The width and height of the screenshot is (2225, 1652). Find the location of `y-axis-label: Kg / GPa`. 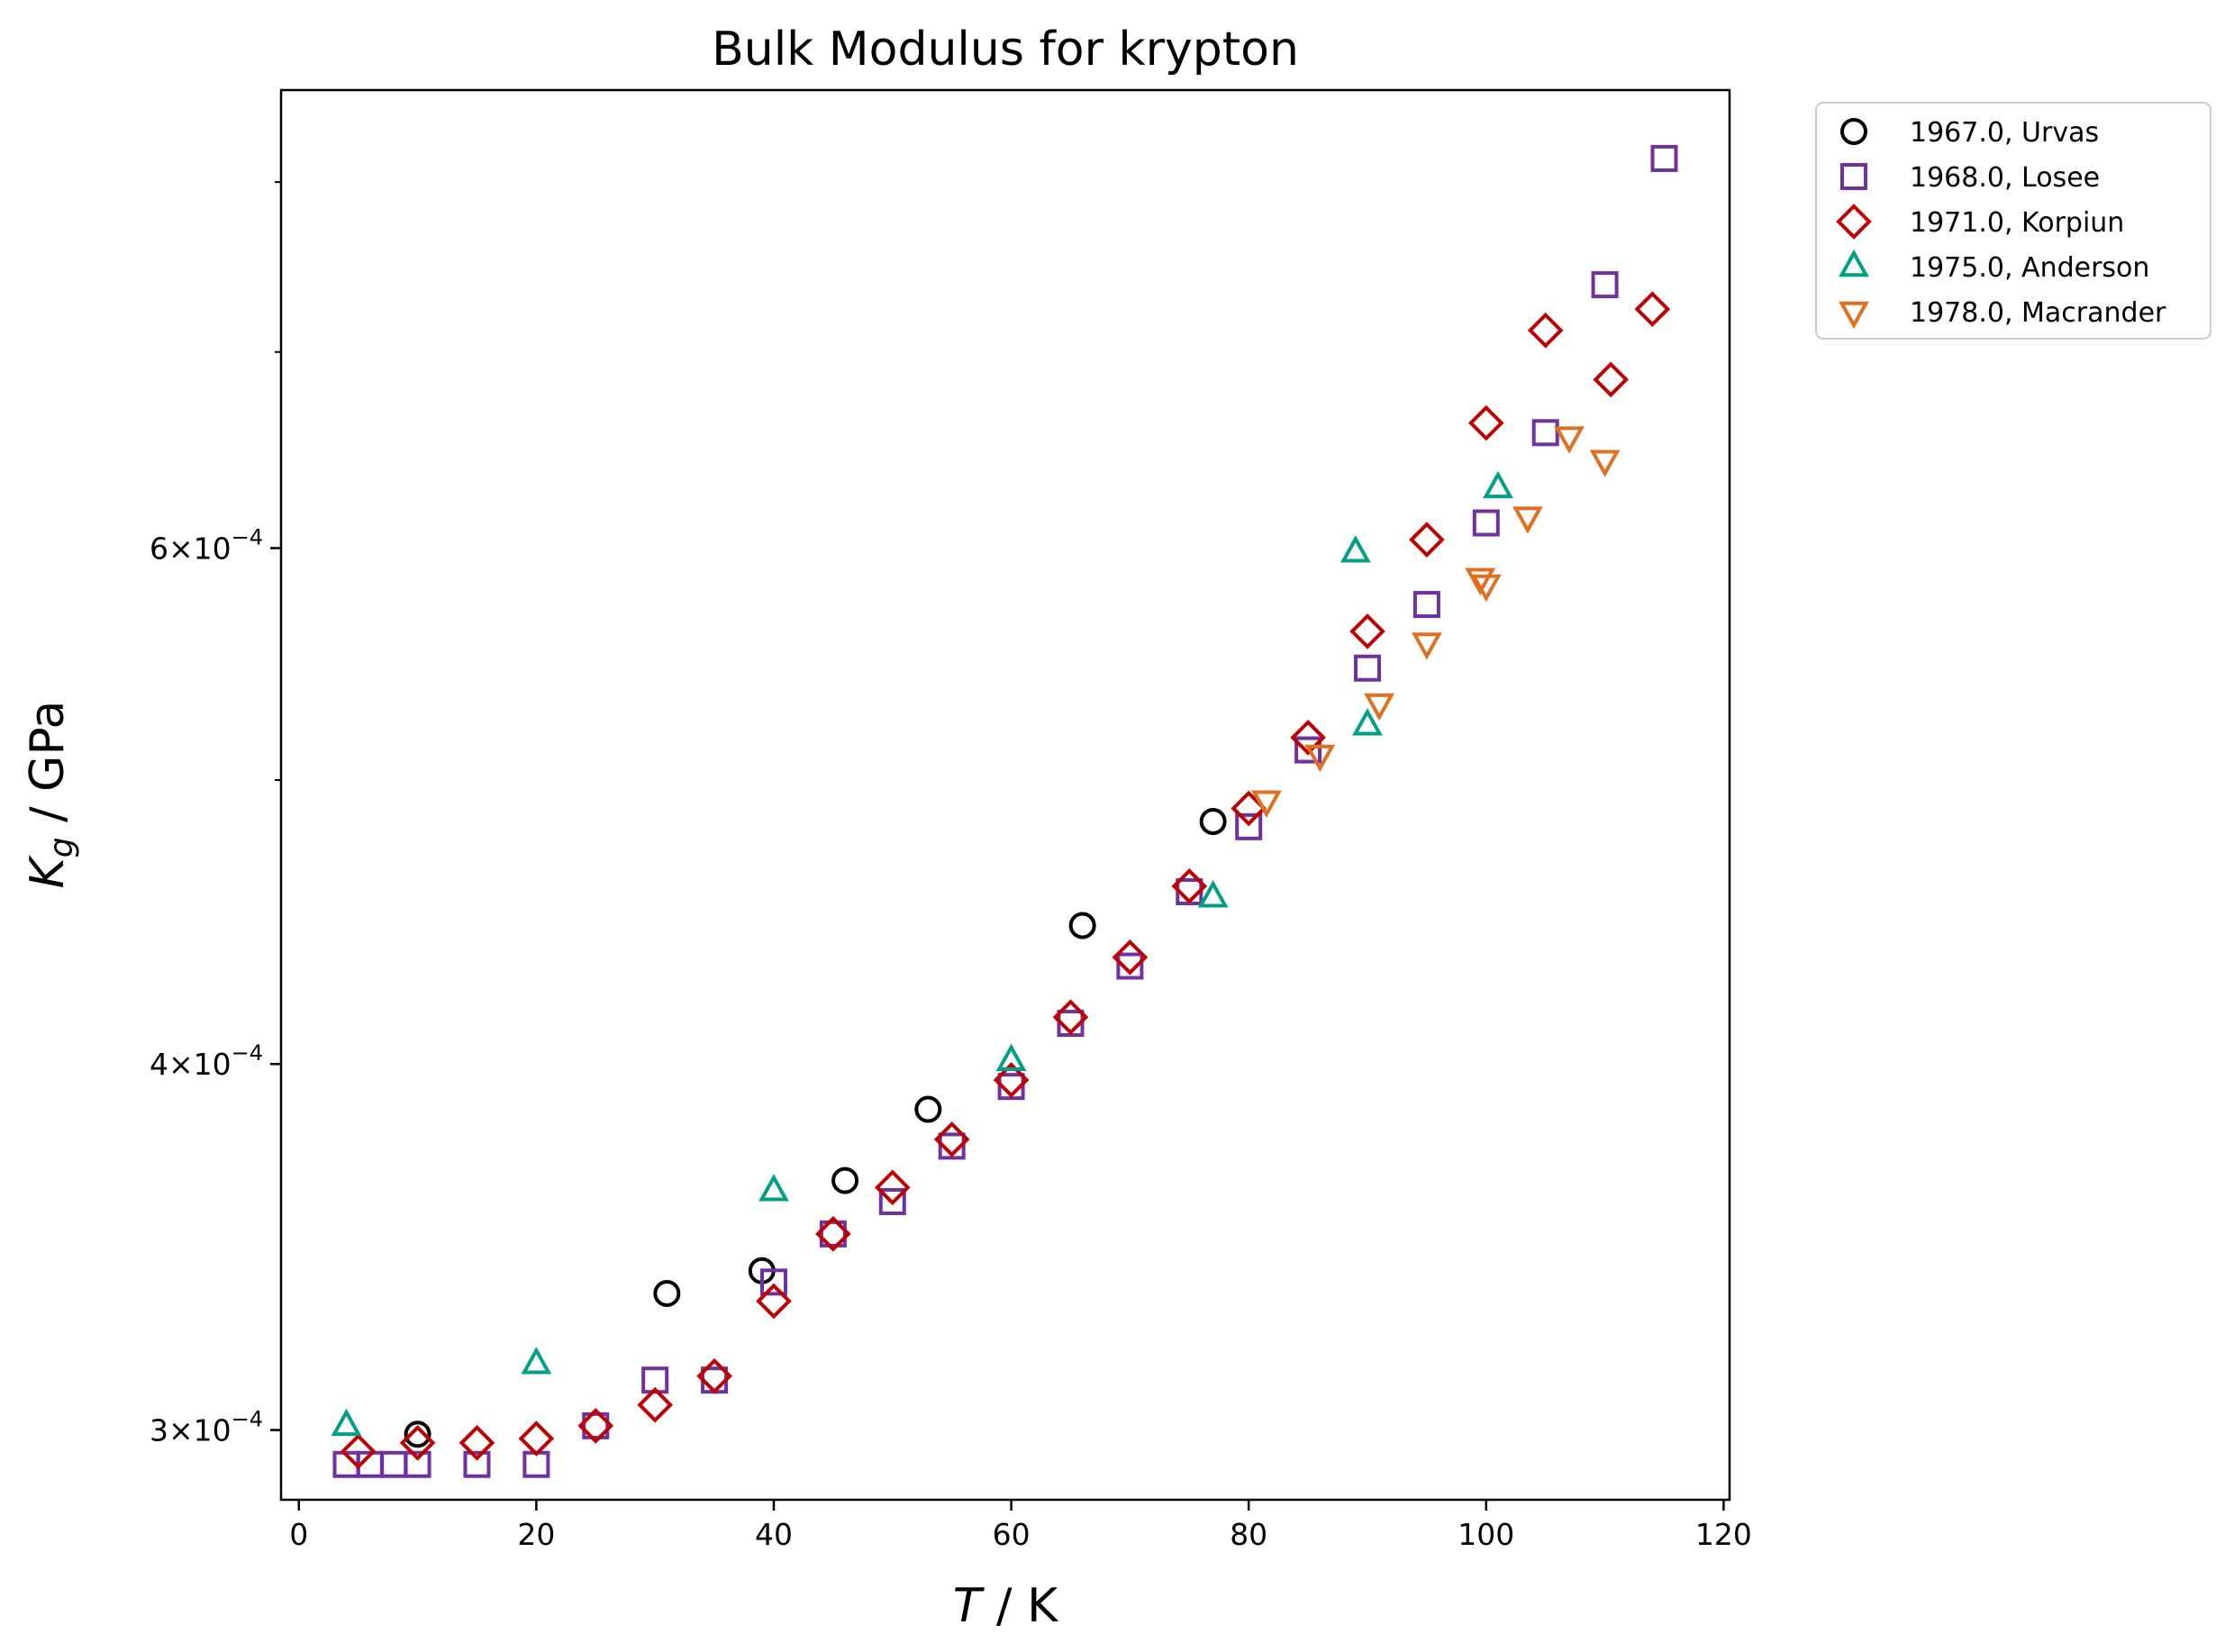

y-axis-label: Kg / GPa is located at coordinates (50, 795).